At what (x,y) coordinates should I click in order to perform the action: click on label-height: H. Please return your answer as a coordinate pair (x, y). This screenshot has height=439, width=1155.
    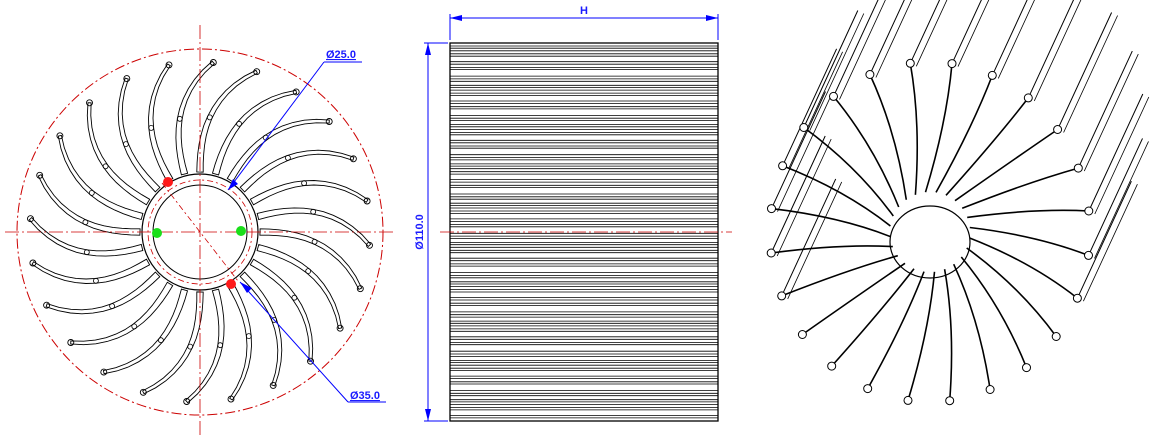
    Looking at the image, I should click on (584, 11).